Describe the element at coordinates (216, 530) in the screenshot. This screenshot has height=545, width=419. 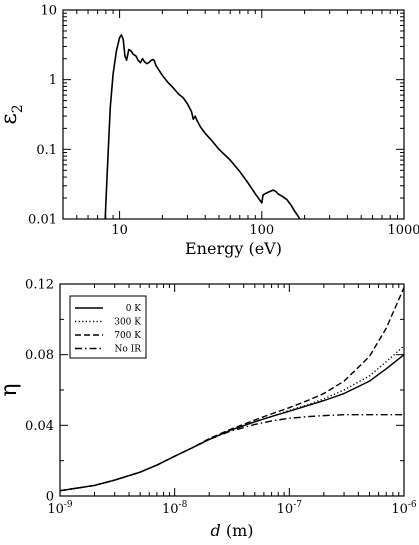
I see `x-axis-label-variable: d` at that location.